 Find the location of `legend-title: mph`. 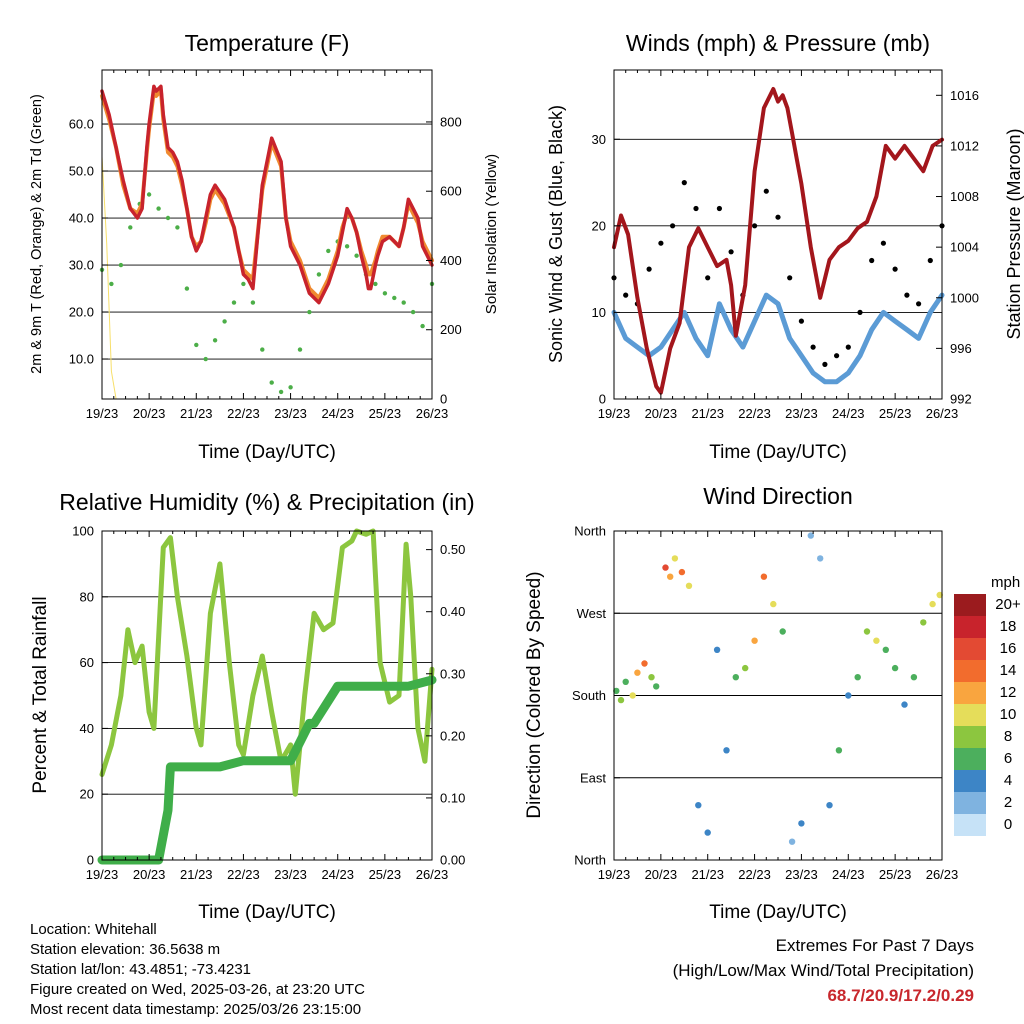

legend-title: mph is located at coordinates (1005, 582).